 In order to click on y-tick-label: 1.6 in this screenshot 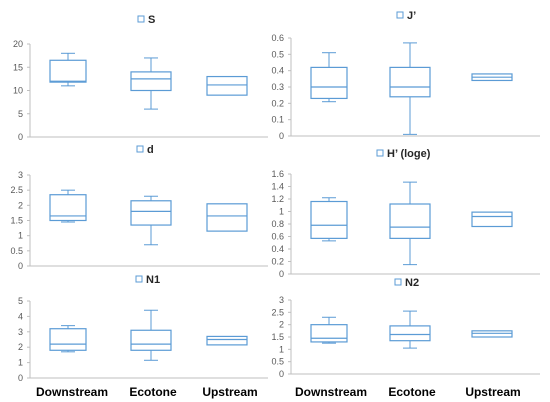, I will do `click(277, 174)`.